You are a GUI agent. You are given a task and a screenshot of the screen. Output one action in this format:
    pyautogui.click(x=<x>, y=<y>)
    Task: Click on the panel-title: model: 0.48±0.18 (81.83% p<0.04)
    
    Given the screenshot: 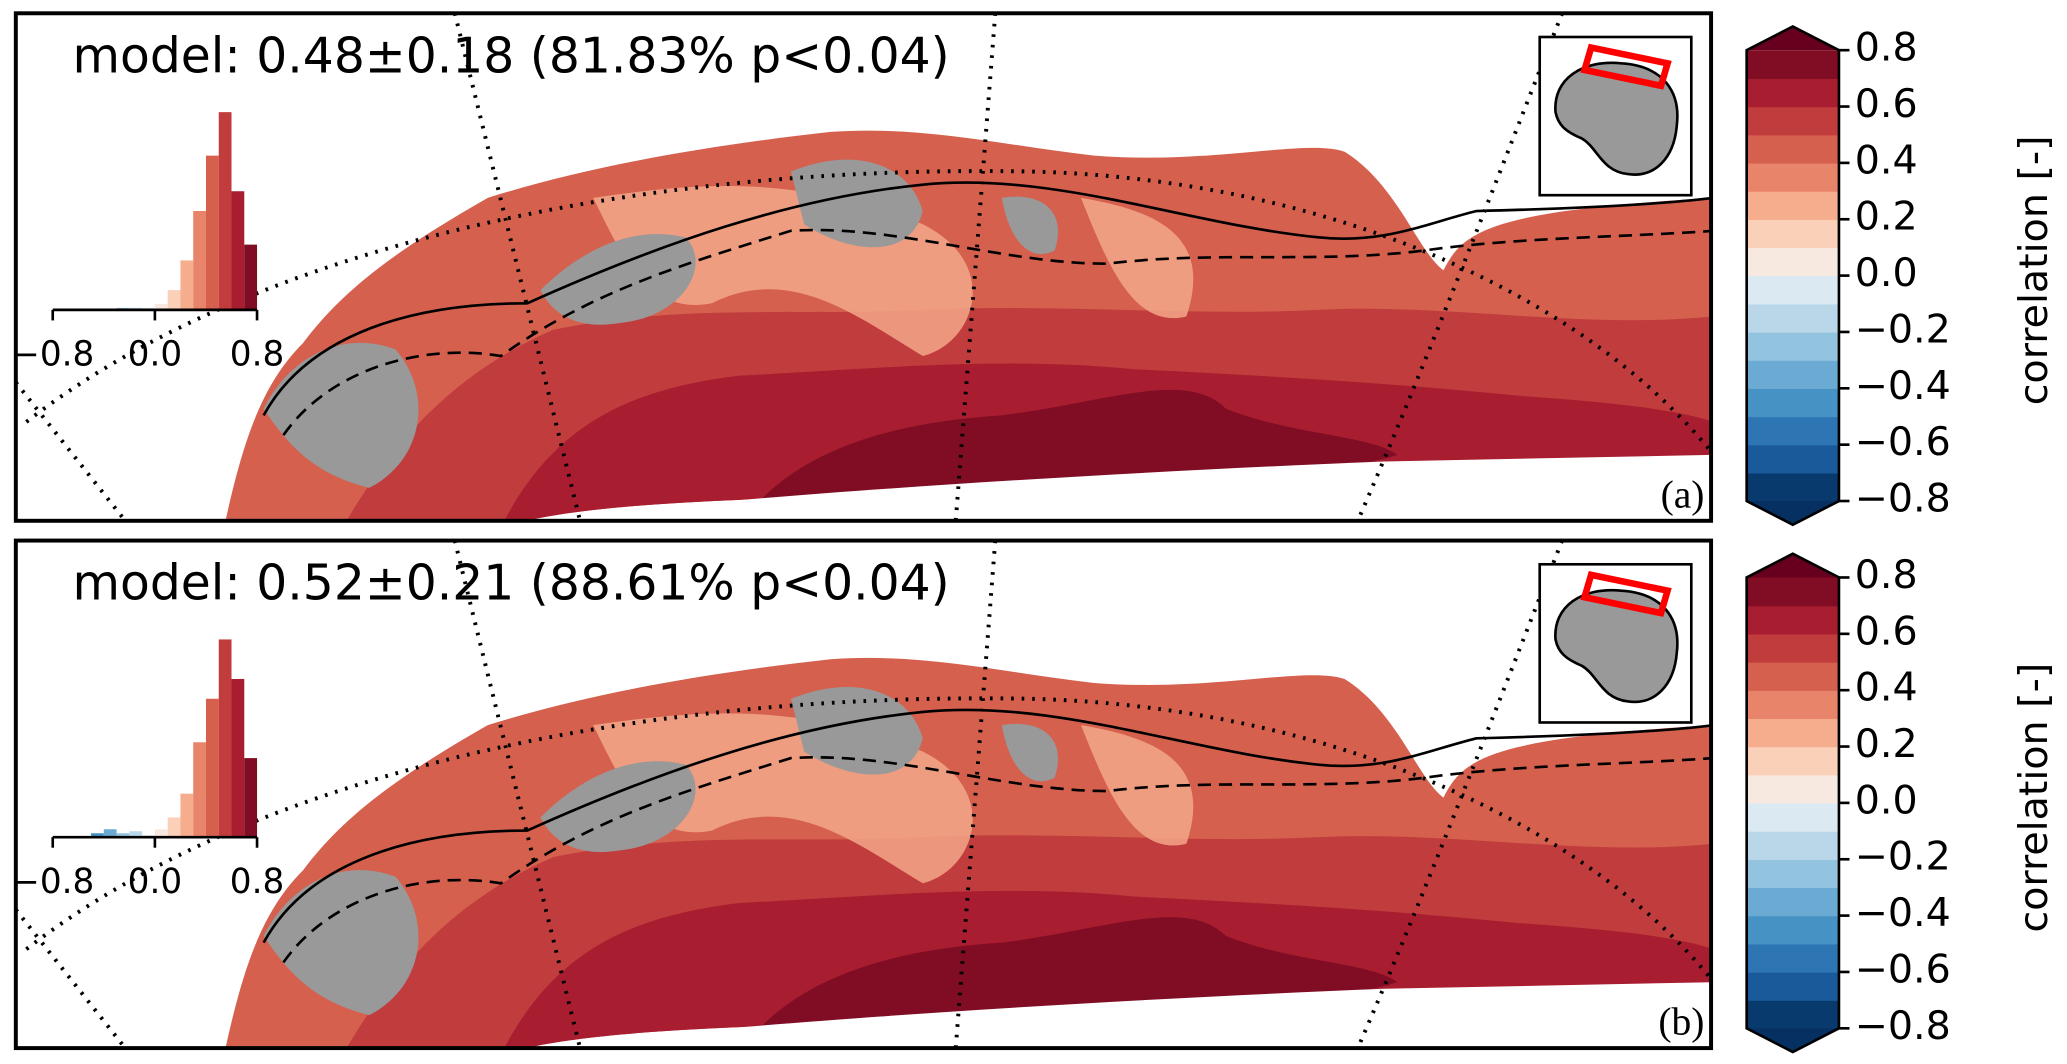 What is the action you would take?
    pyautogui.click(x=511, y=55)
    